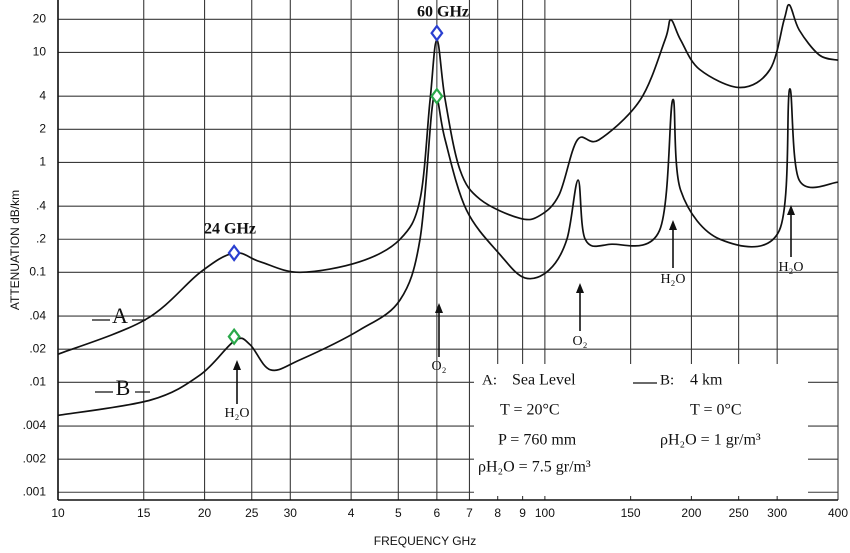 The image size is (850, 553). What do you see at coordinates (522, 513) in the screenshot?
I see `x-tick-label: 9` at bounding box center [522, 513].